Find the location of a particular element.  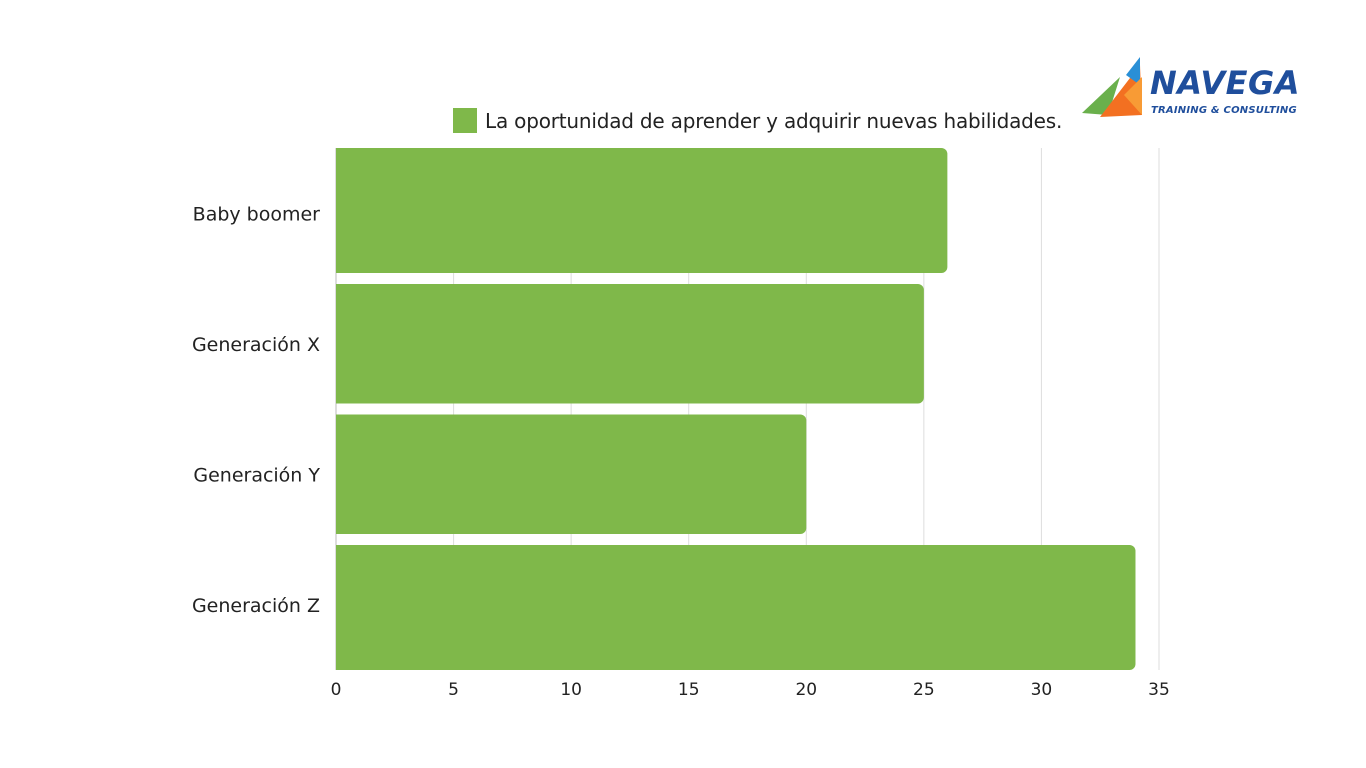

x-tick-label: 20 is located at coordinates (806, 690).